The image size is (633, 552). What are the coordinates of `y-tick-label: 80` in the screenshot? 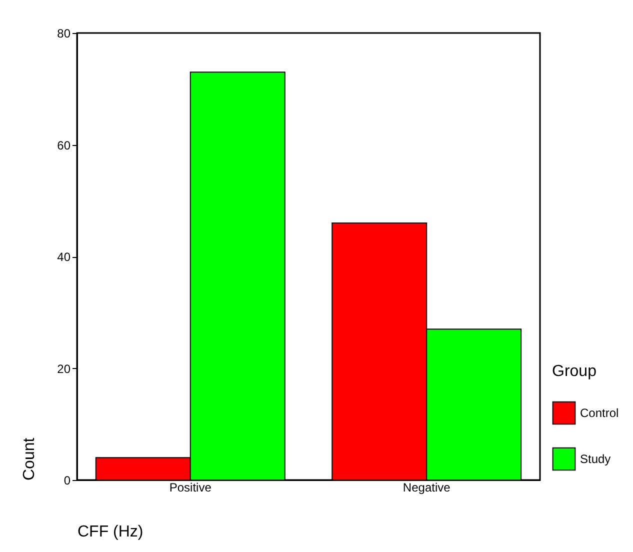 It's located at (64, 33).